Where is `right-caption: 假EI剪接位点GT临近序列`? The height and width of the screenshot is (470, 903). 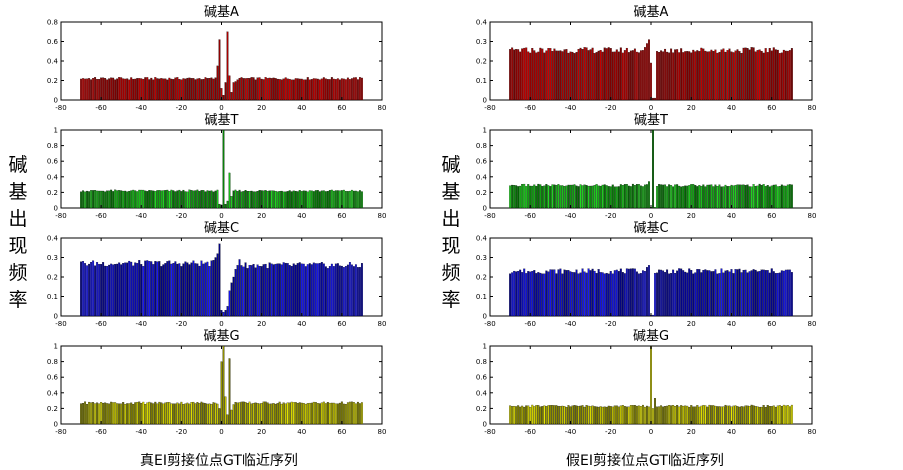
right-caption: 假EI剪接位点GT临近序列 is located at coordinates (645, 461).